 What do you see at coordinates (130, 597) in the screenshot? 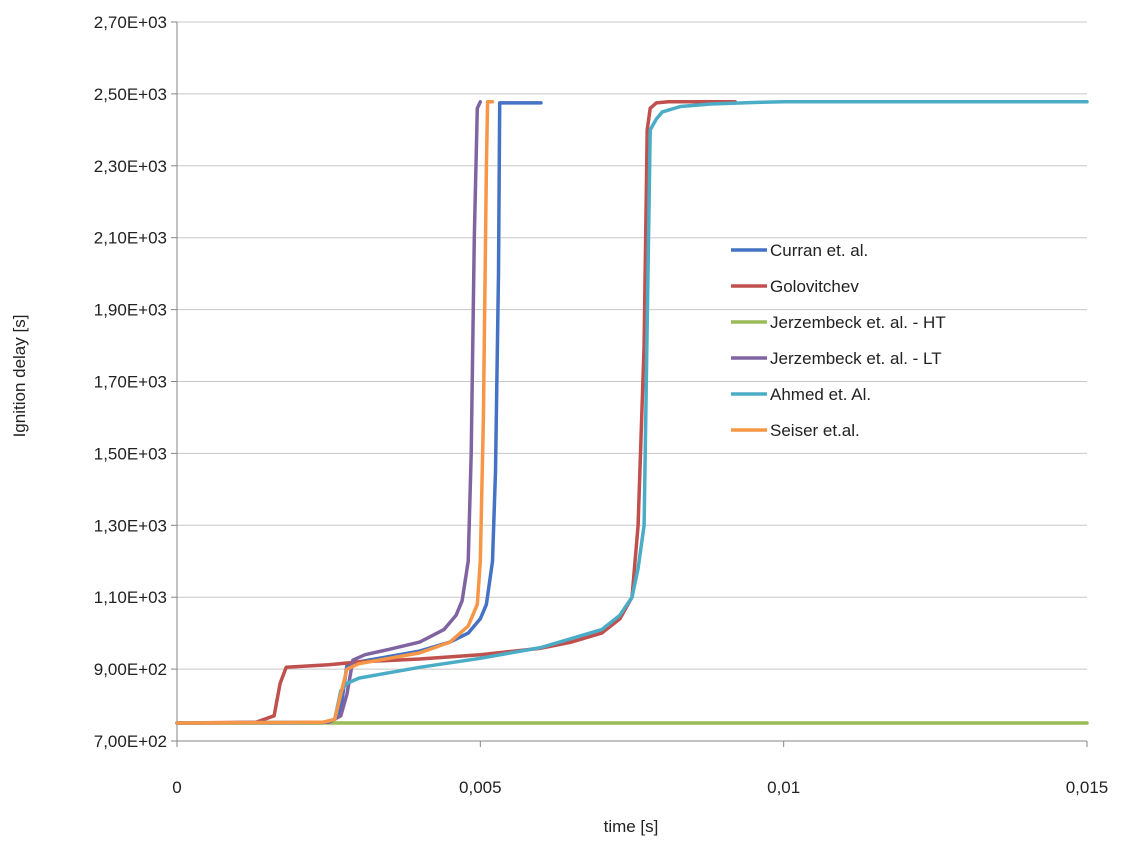
I see `y-tick-label: 1,10E+03` at bounding box center [130, 597].